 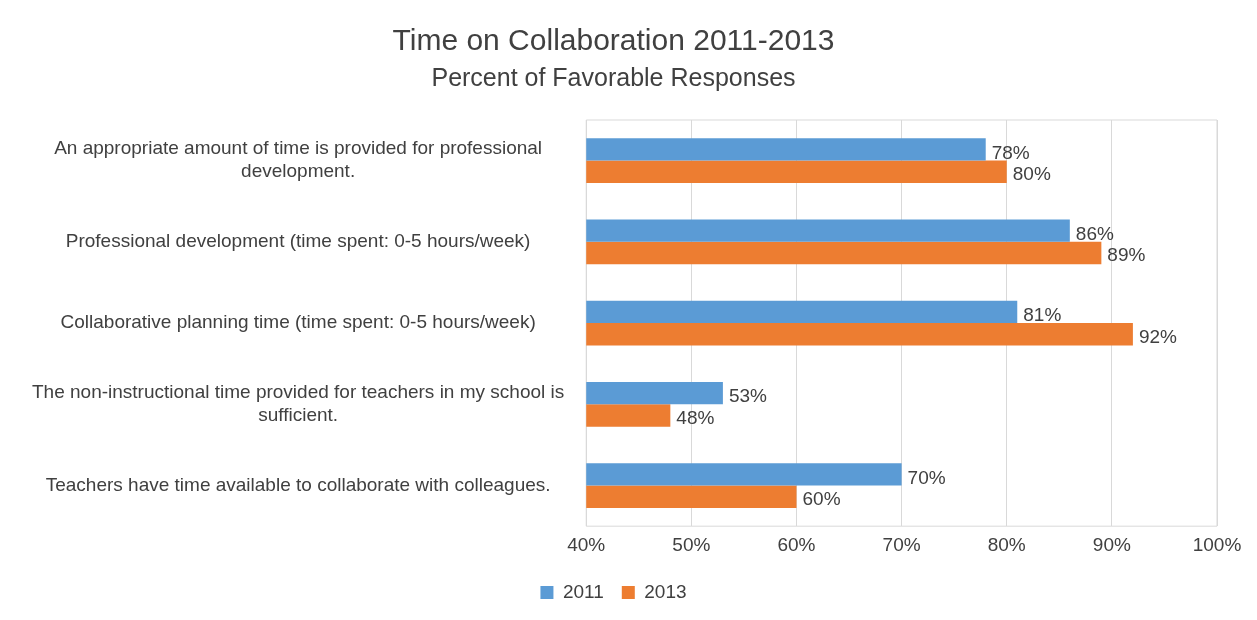 I want to click on x-tick-label: 70%, so click(x=901, y=544).